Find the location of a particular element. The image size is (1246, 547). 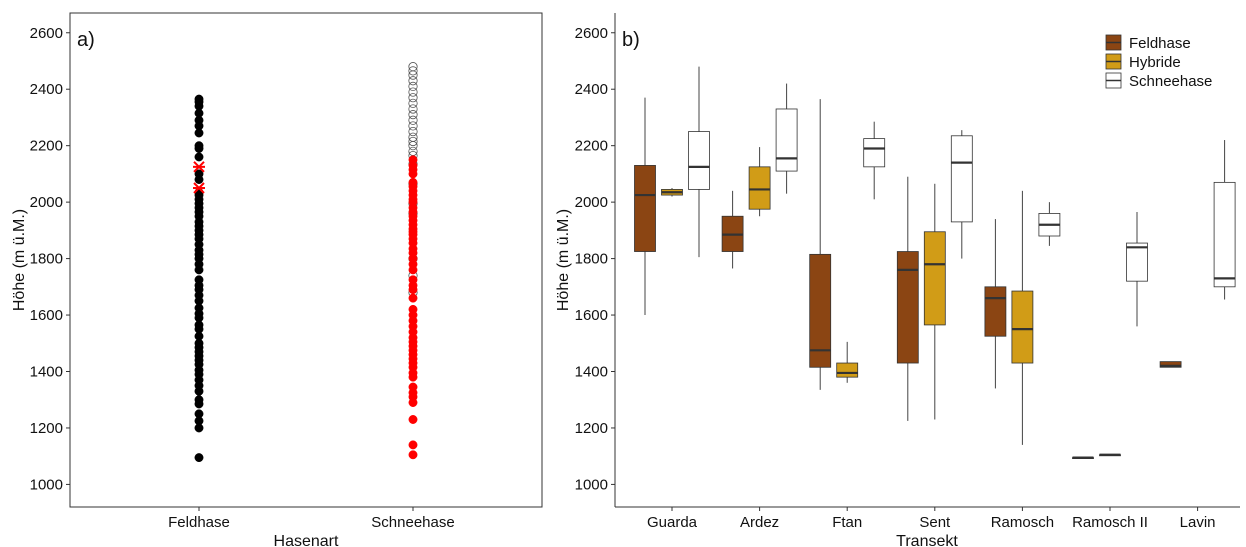

x-tick-label: Schneehase is located at coordinates (412, 522).